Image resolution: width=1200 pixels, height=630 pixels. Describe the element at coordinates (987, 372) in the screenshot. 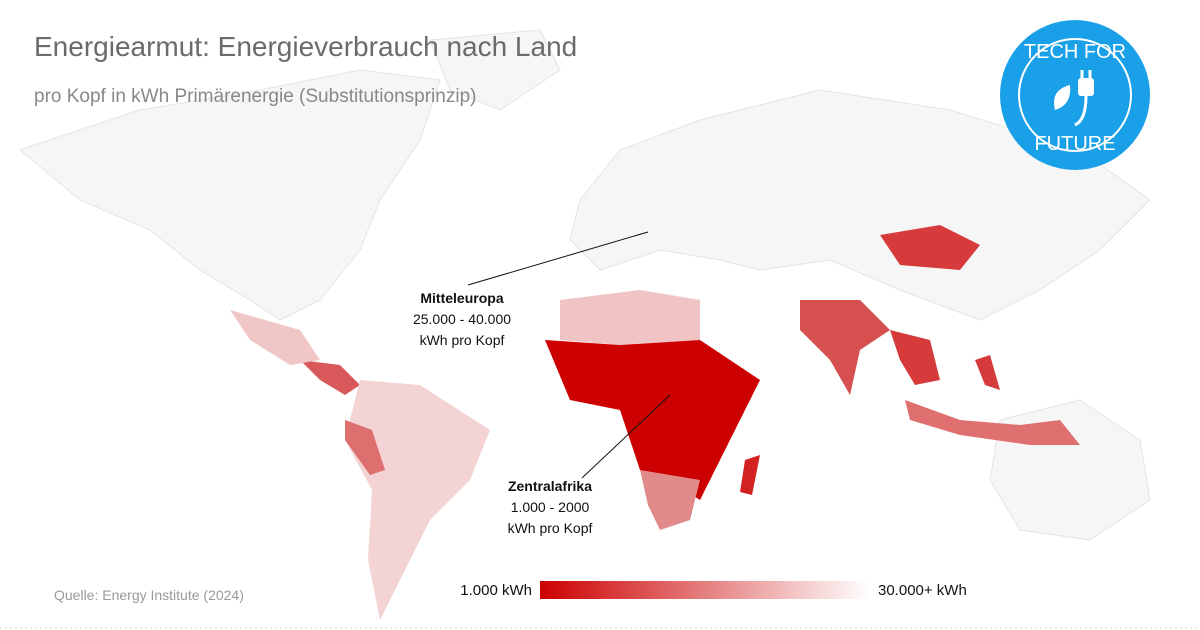

I see `philippines` at that location.